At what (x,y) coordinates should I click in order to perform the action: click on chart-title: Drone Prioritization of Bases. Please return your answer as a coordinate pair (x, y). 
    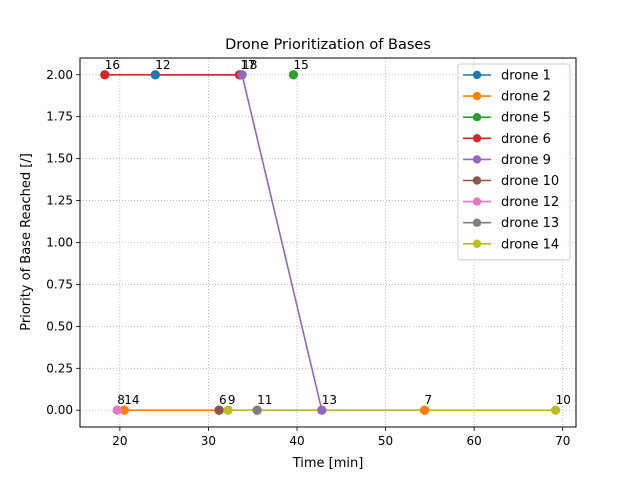
    Looking at the image, I should click on (328, 45).